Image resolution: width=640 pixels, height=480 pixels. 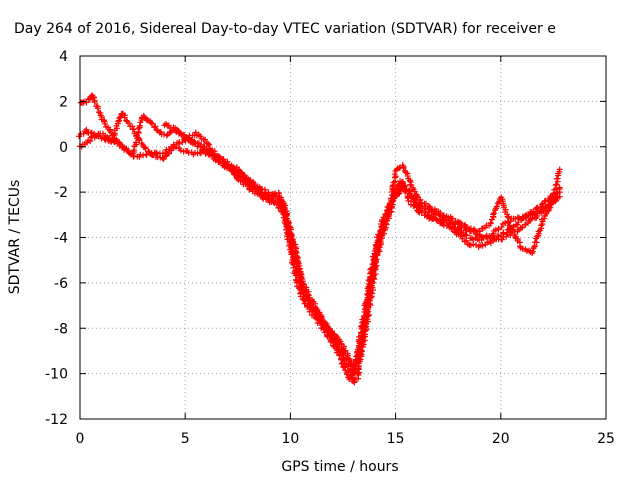 I want to click on x-axis-label: GPS time / hours, so click(x=339, y=467).